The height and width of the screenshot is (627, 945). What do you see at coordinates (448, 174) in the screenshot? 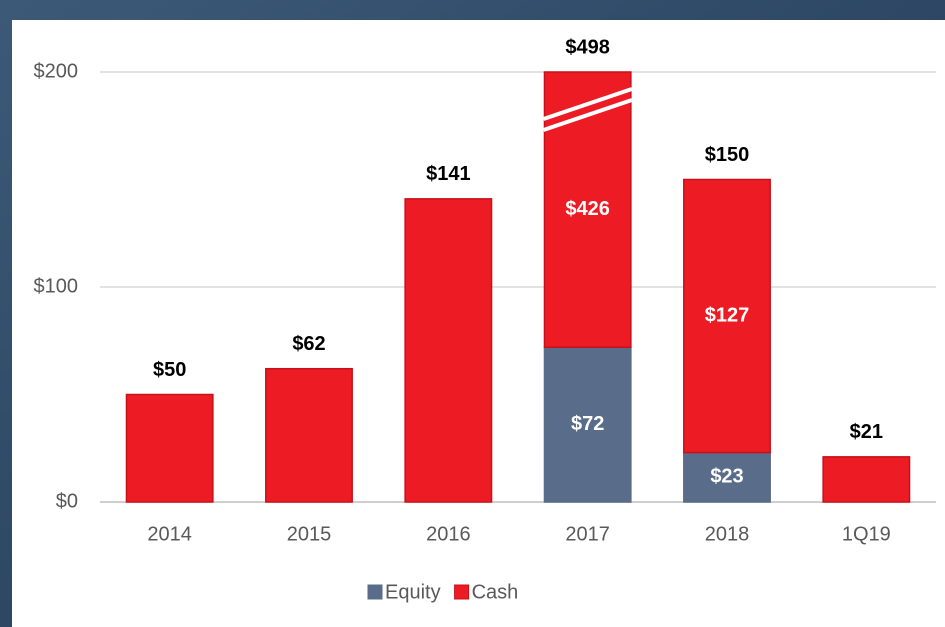
I see `total-label: $141` at bounding box center [448, 174].